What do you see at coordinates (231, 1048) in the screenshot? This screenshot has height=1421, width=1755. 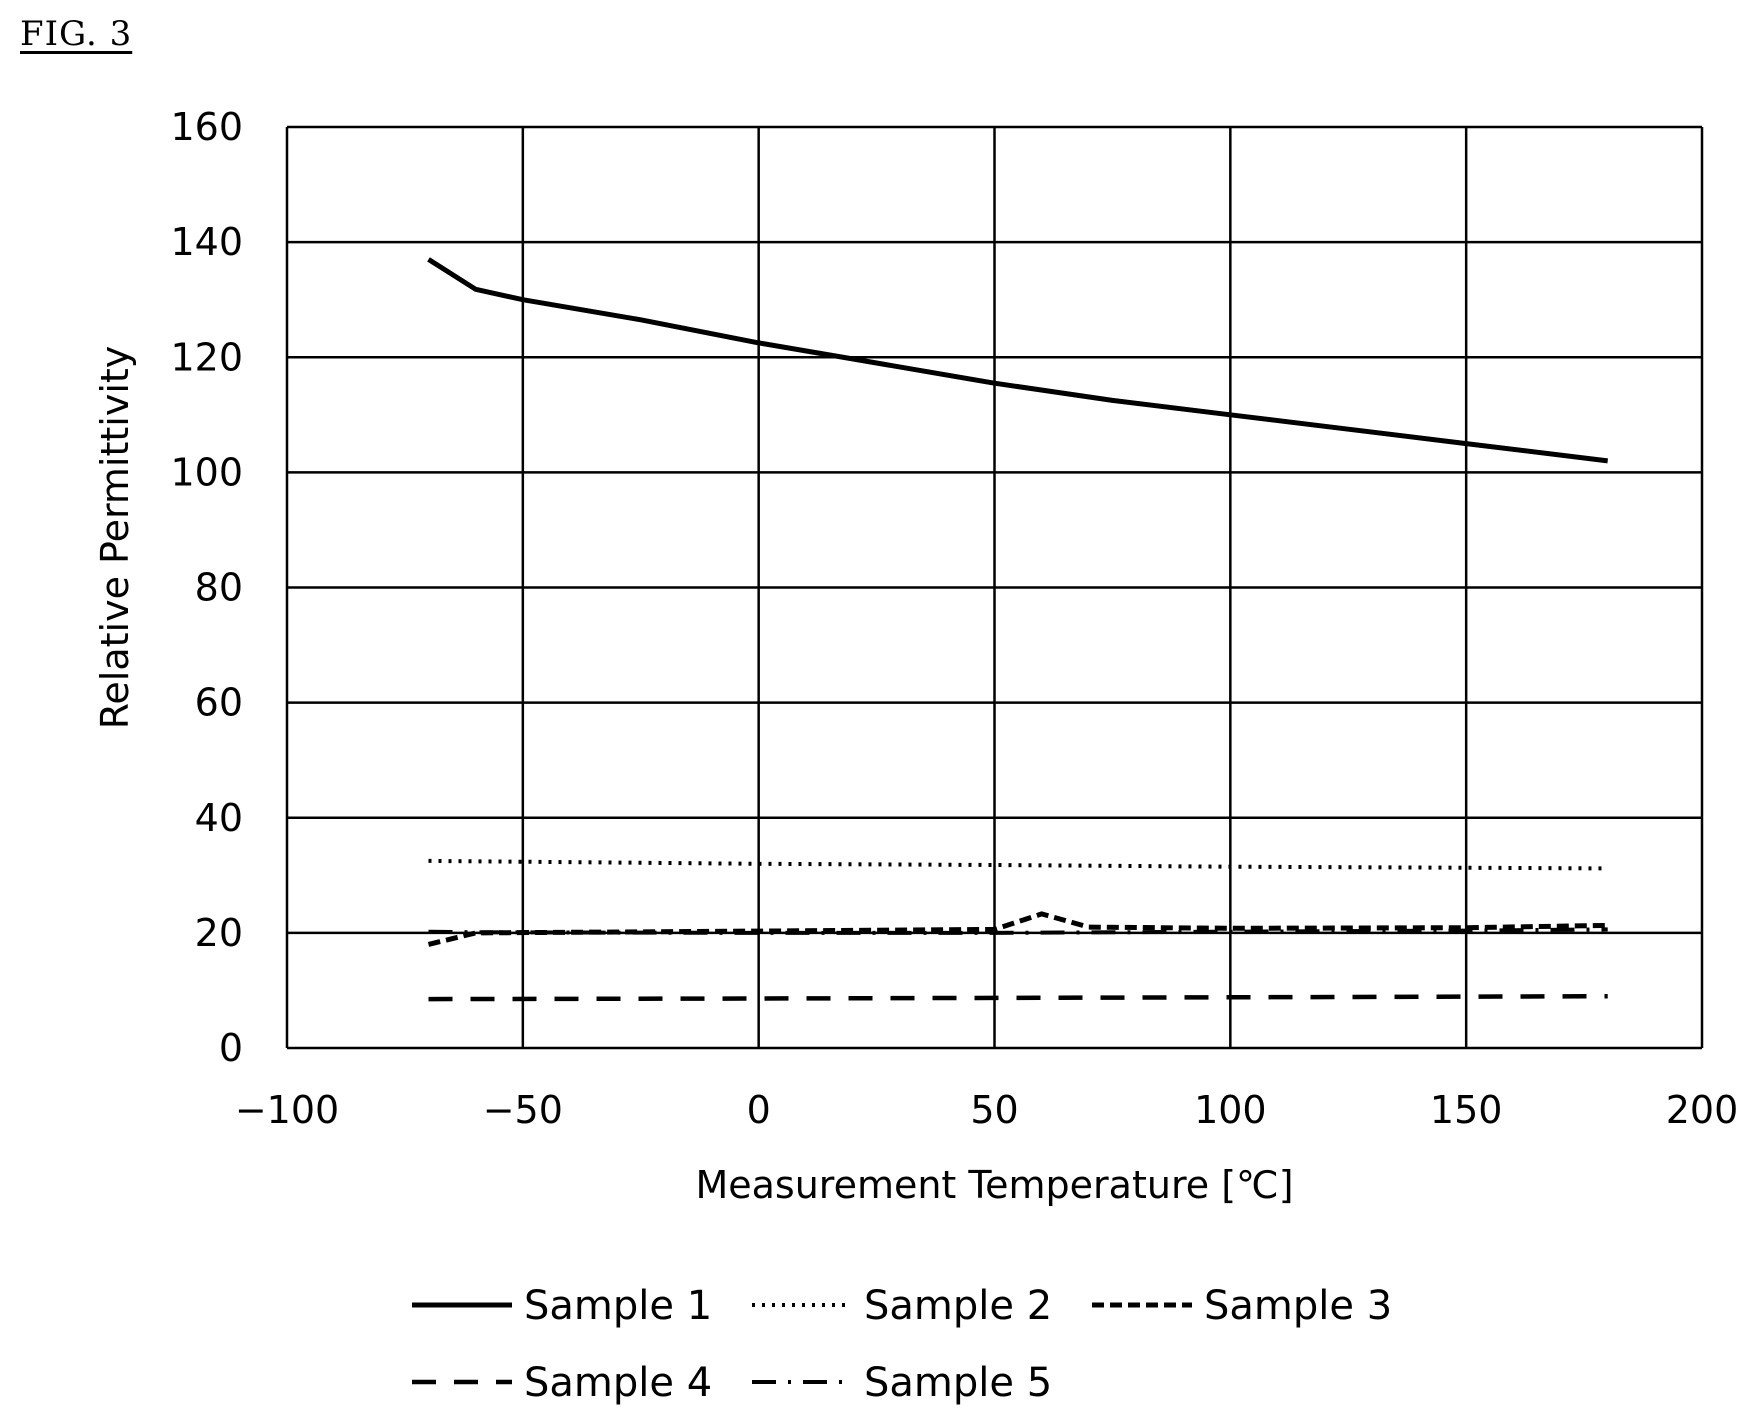 I see `y-tick-label: 0` at bounding box center [231, 1048].